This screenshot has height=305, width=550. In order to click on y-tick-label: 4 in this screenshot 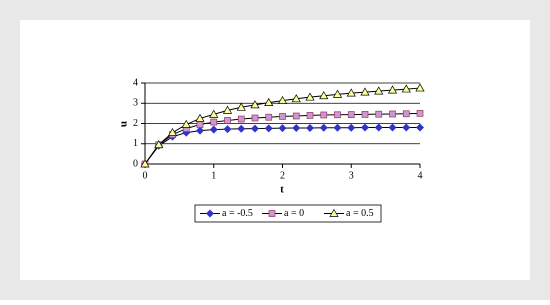, I will do `click(135, 82)`.